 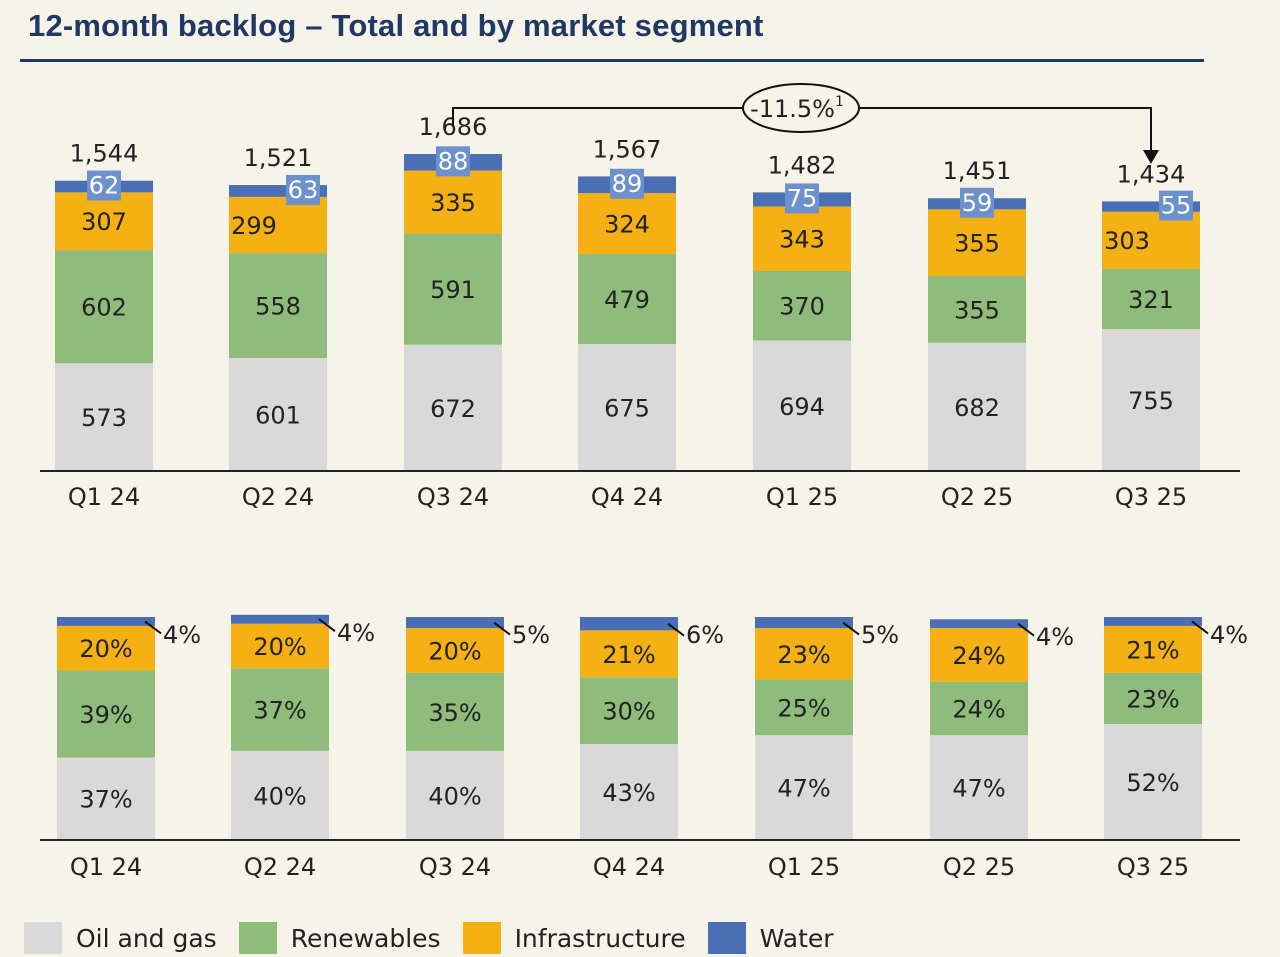 I want to click on pct-label-oil-gas-0: 37%, so click(x=105, y=800).